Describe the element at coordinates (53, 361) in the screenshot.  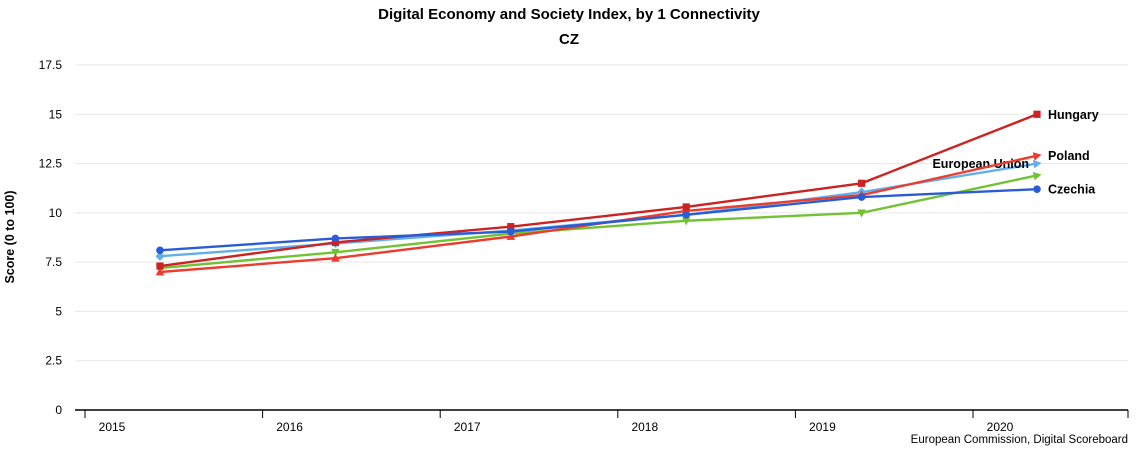
I see `y-tick-label: 2.5` at that location.